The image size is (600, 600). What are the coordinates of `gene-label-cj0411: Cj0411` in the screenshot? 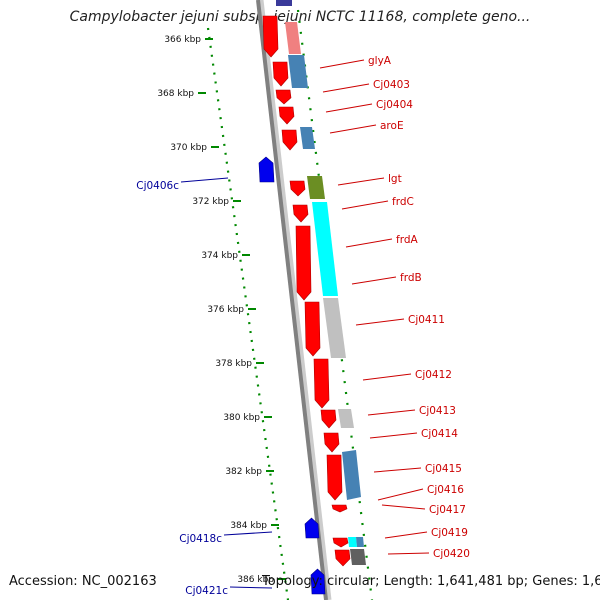 It's located at (426, 320).